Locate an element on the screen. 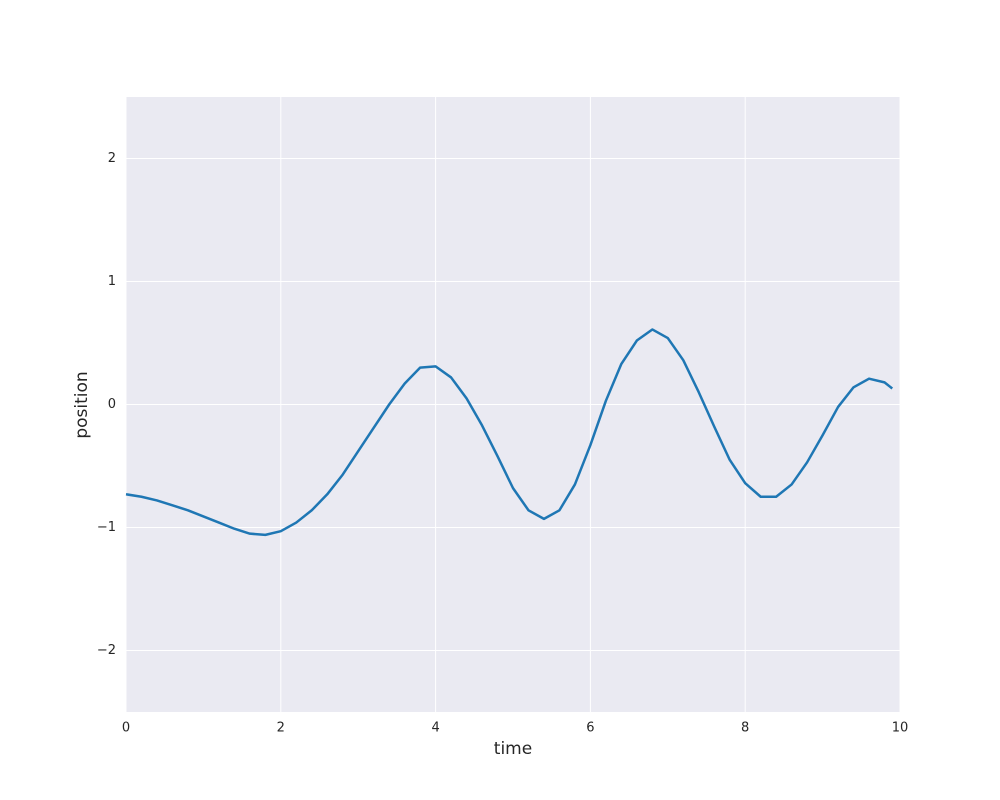  y-tick-label: −2 is located at coordinates (106, 650).